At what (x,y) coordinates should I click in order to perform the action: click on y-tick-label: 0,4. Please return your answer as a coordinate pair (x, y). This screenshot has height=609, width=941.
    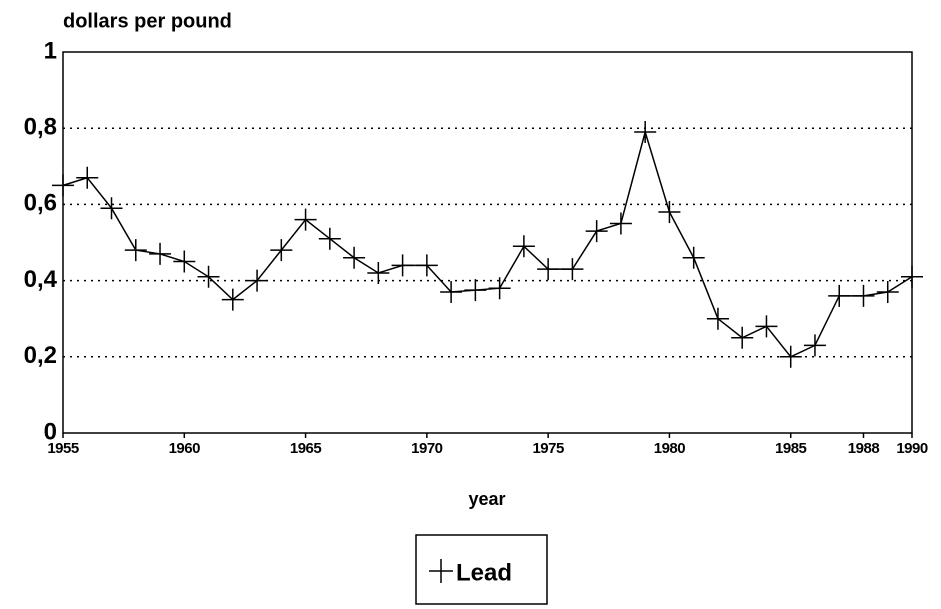
    Looking at the image, I should click on (41, 279).